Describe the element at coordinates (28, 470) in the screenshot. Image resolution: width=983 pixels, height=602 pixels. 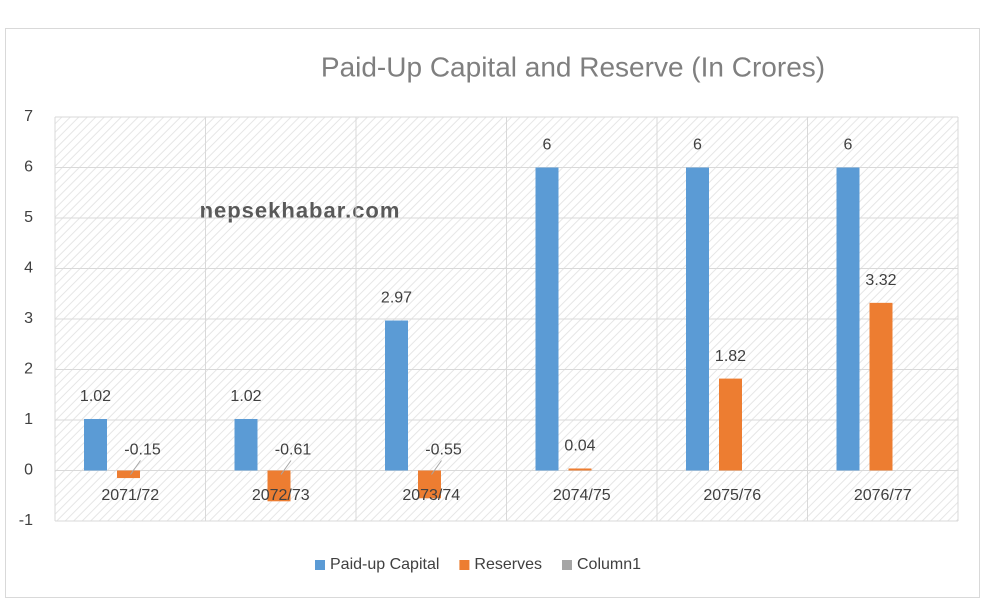
I see `y-tick-label: 0` at that location.